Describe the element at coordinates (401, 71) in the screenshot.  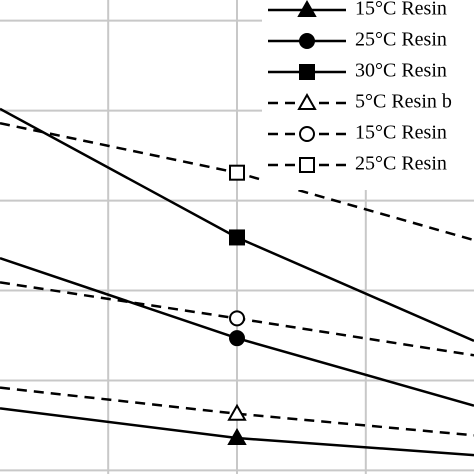
I see `legend-label: 30°C Resin` at that location.